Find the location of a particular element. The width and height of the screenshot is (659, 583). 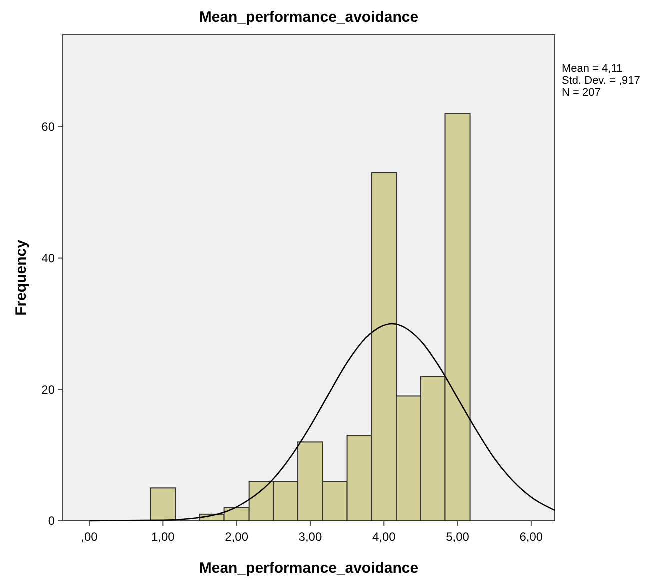

x-axis-title: Mean_performance_avoidance is located at coordinates (309, 568).